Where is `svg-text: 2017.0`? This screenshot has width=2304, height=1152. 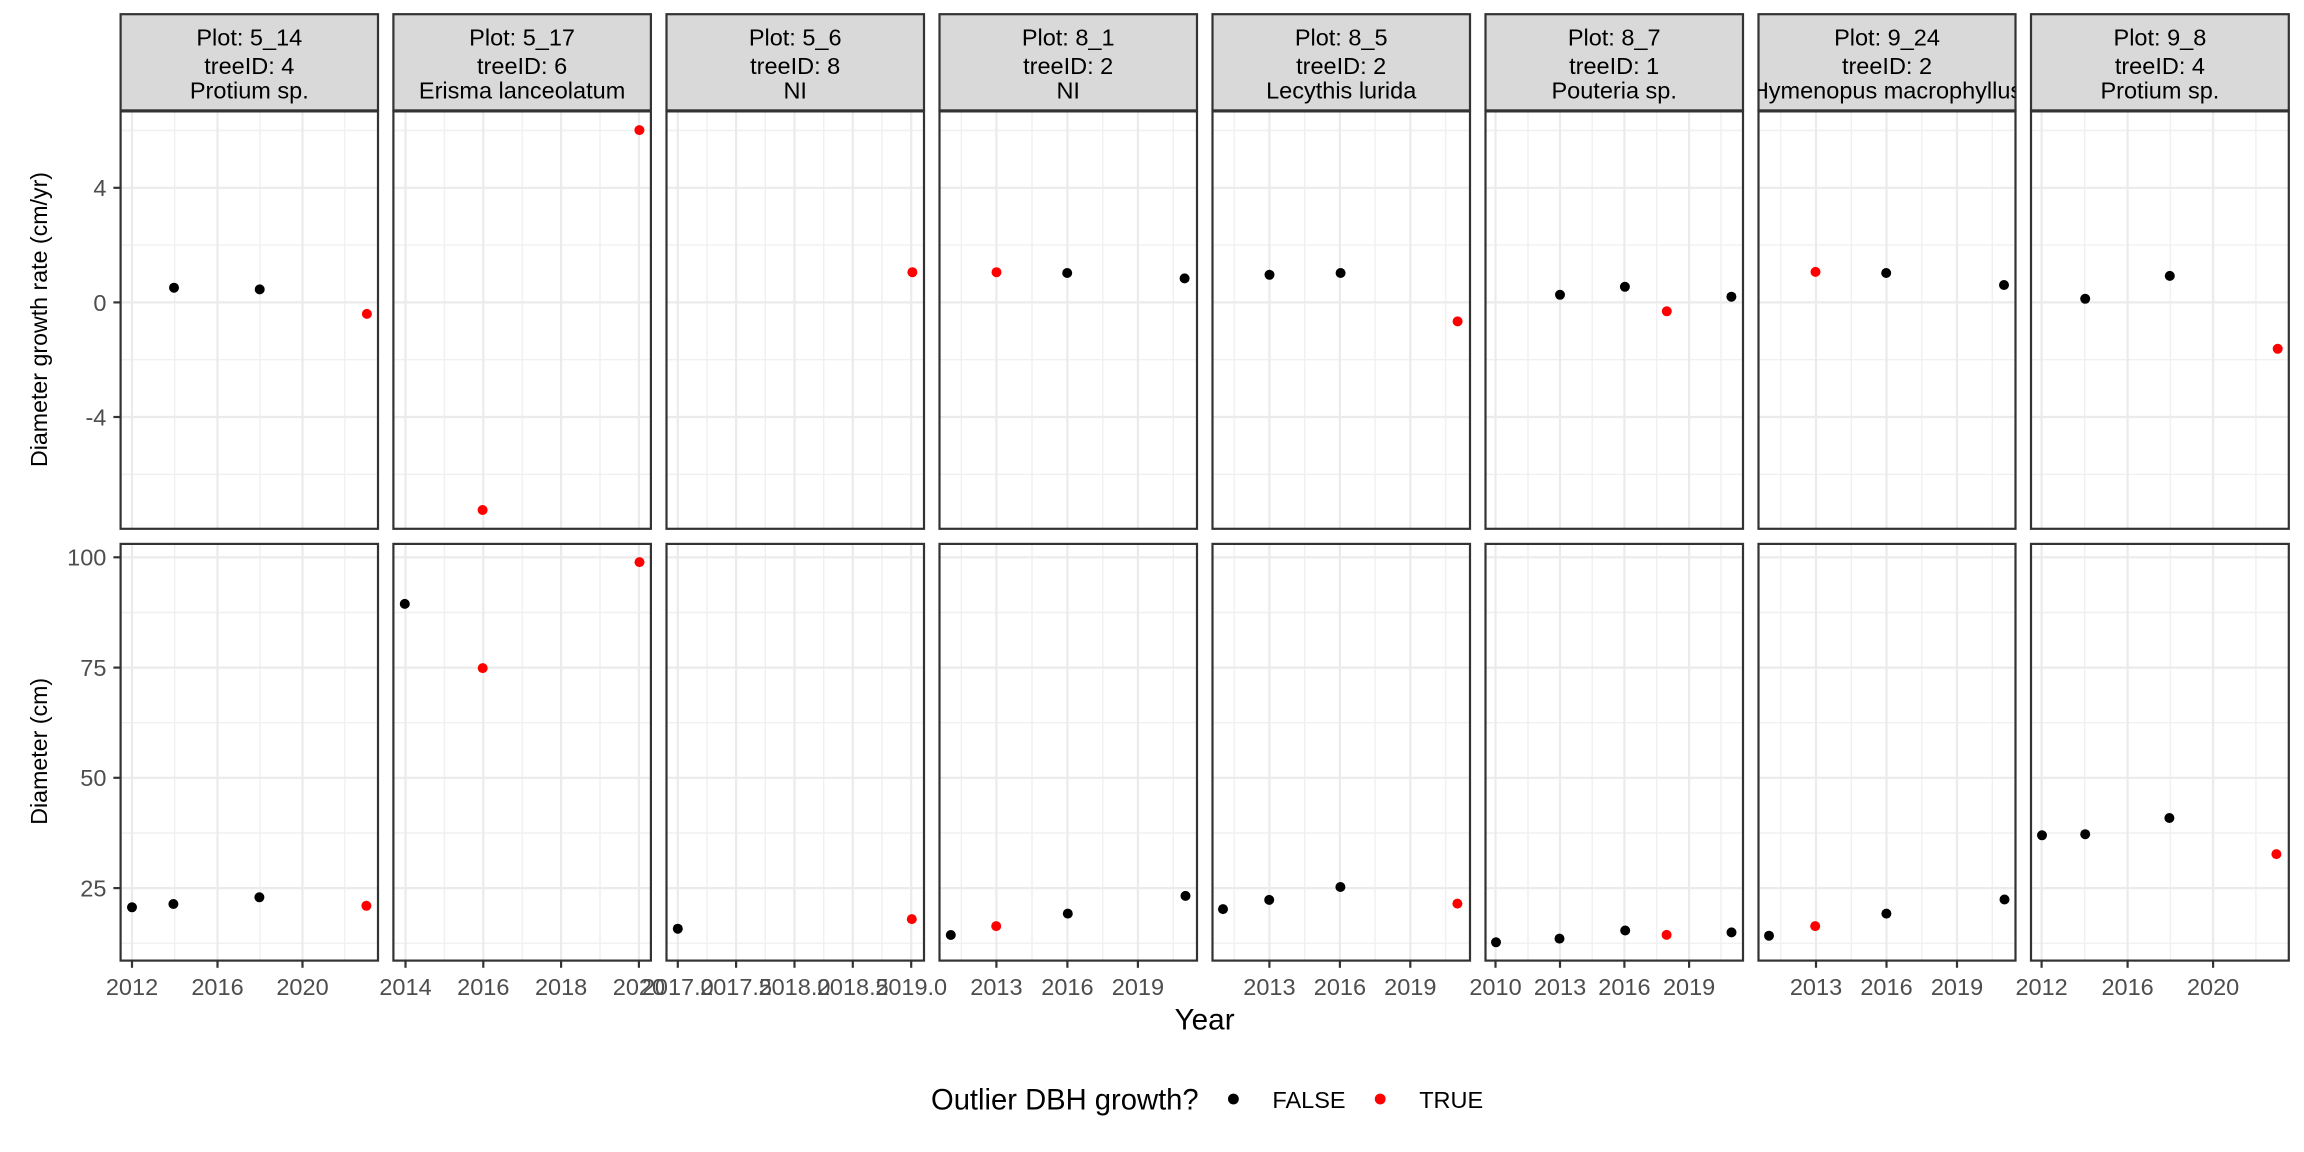 svg-text: 2017.0 is located at coordinates (678, 987).